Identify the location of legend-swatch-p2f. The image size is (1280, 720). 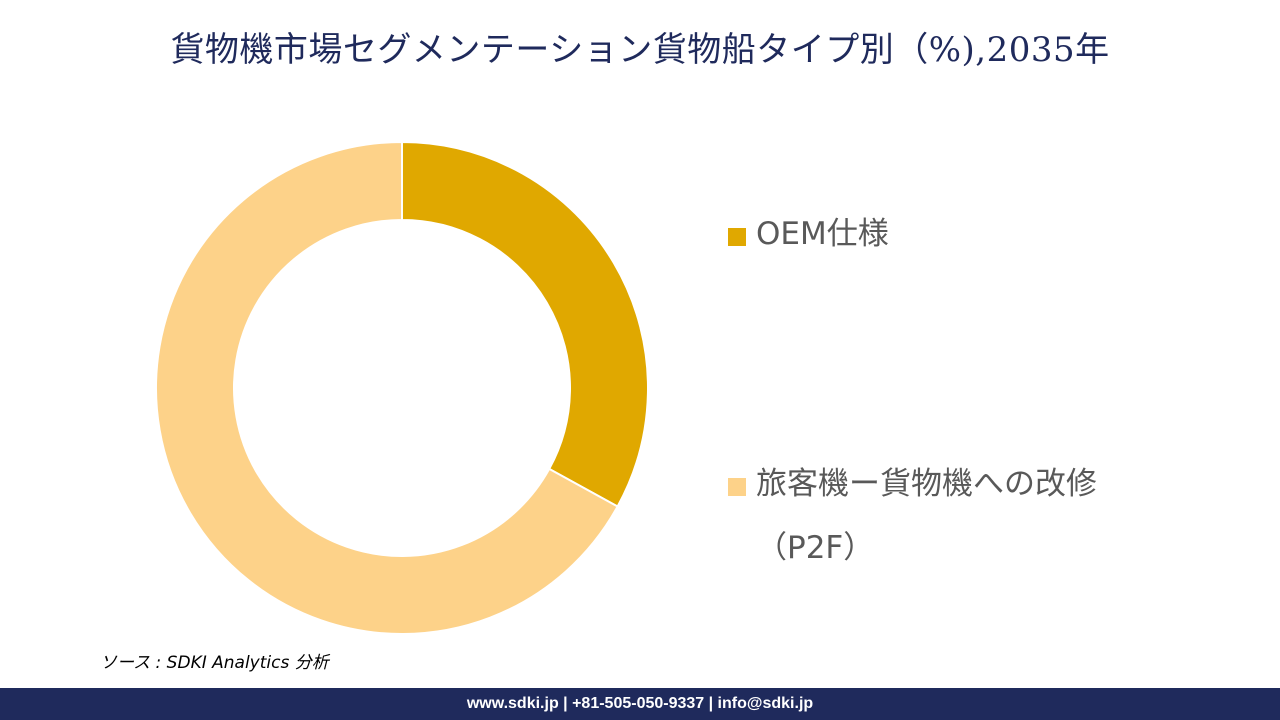
(737, 487).